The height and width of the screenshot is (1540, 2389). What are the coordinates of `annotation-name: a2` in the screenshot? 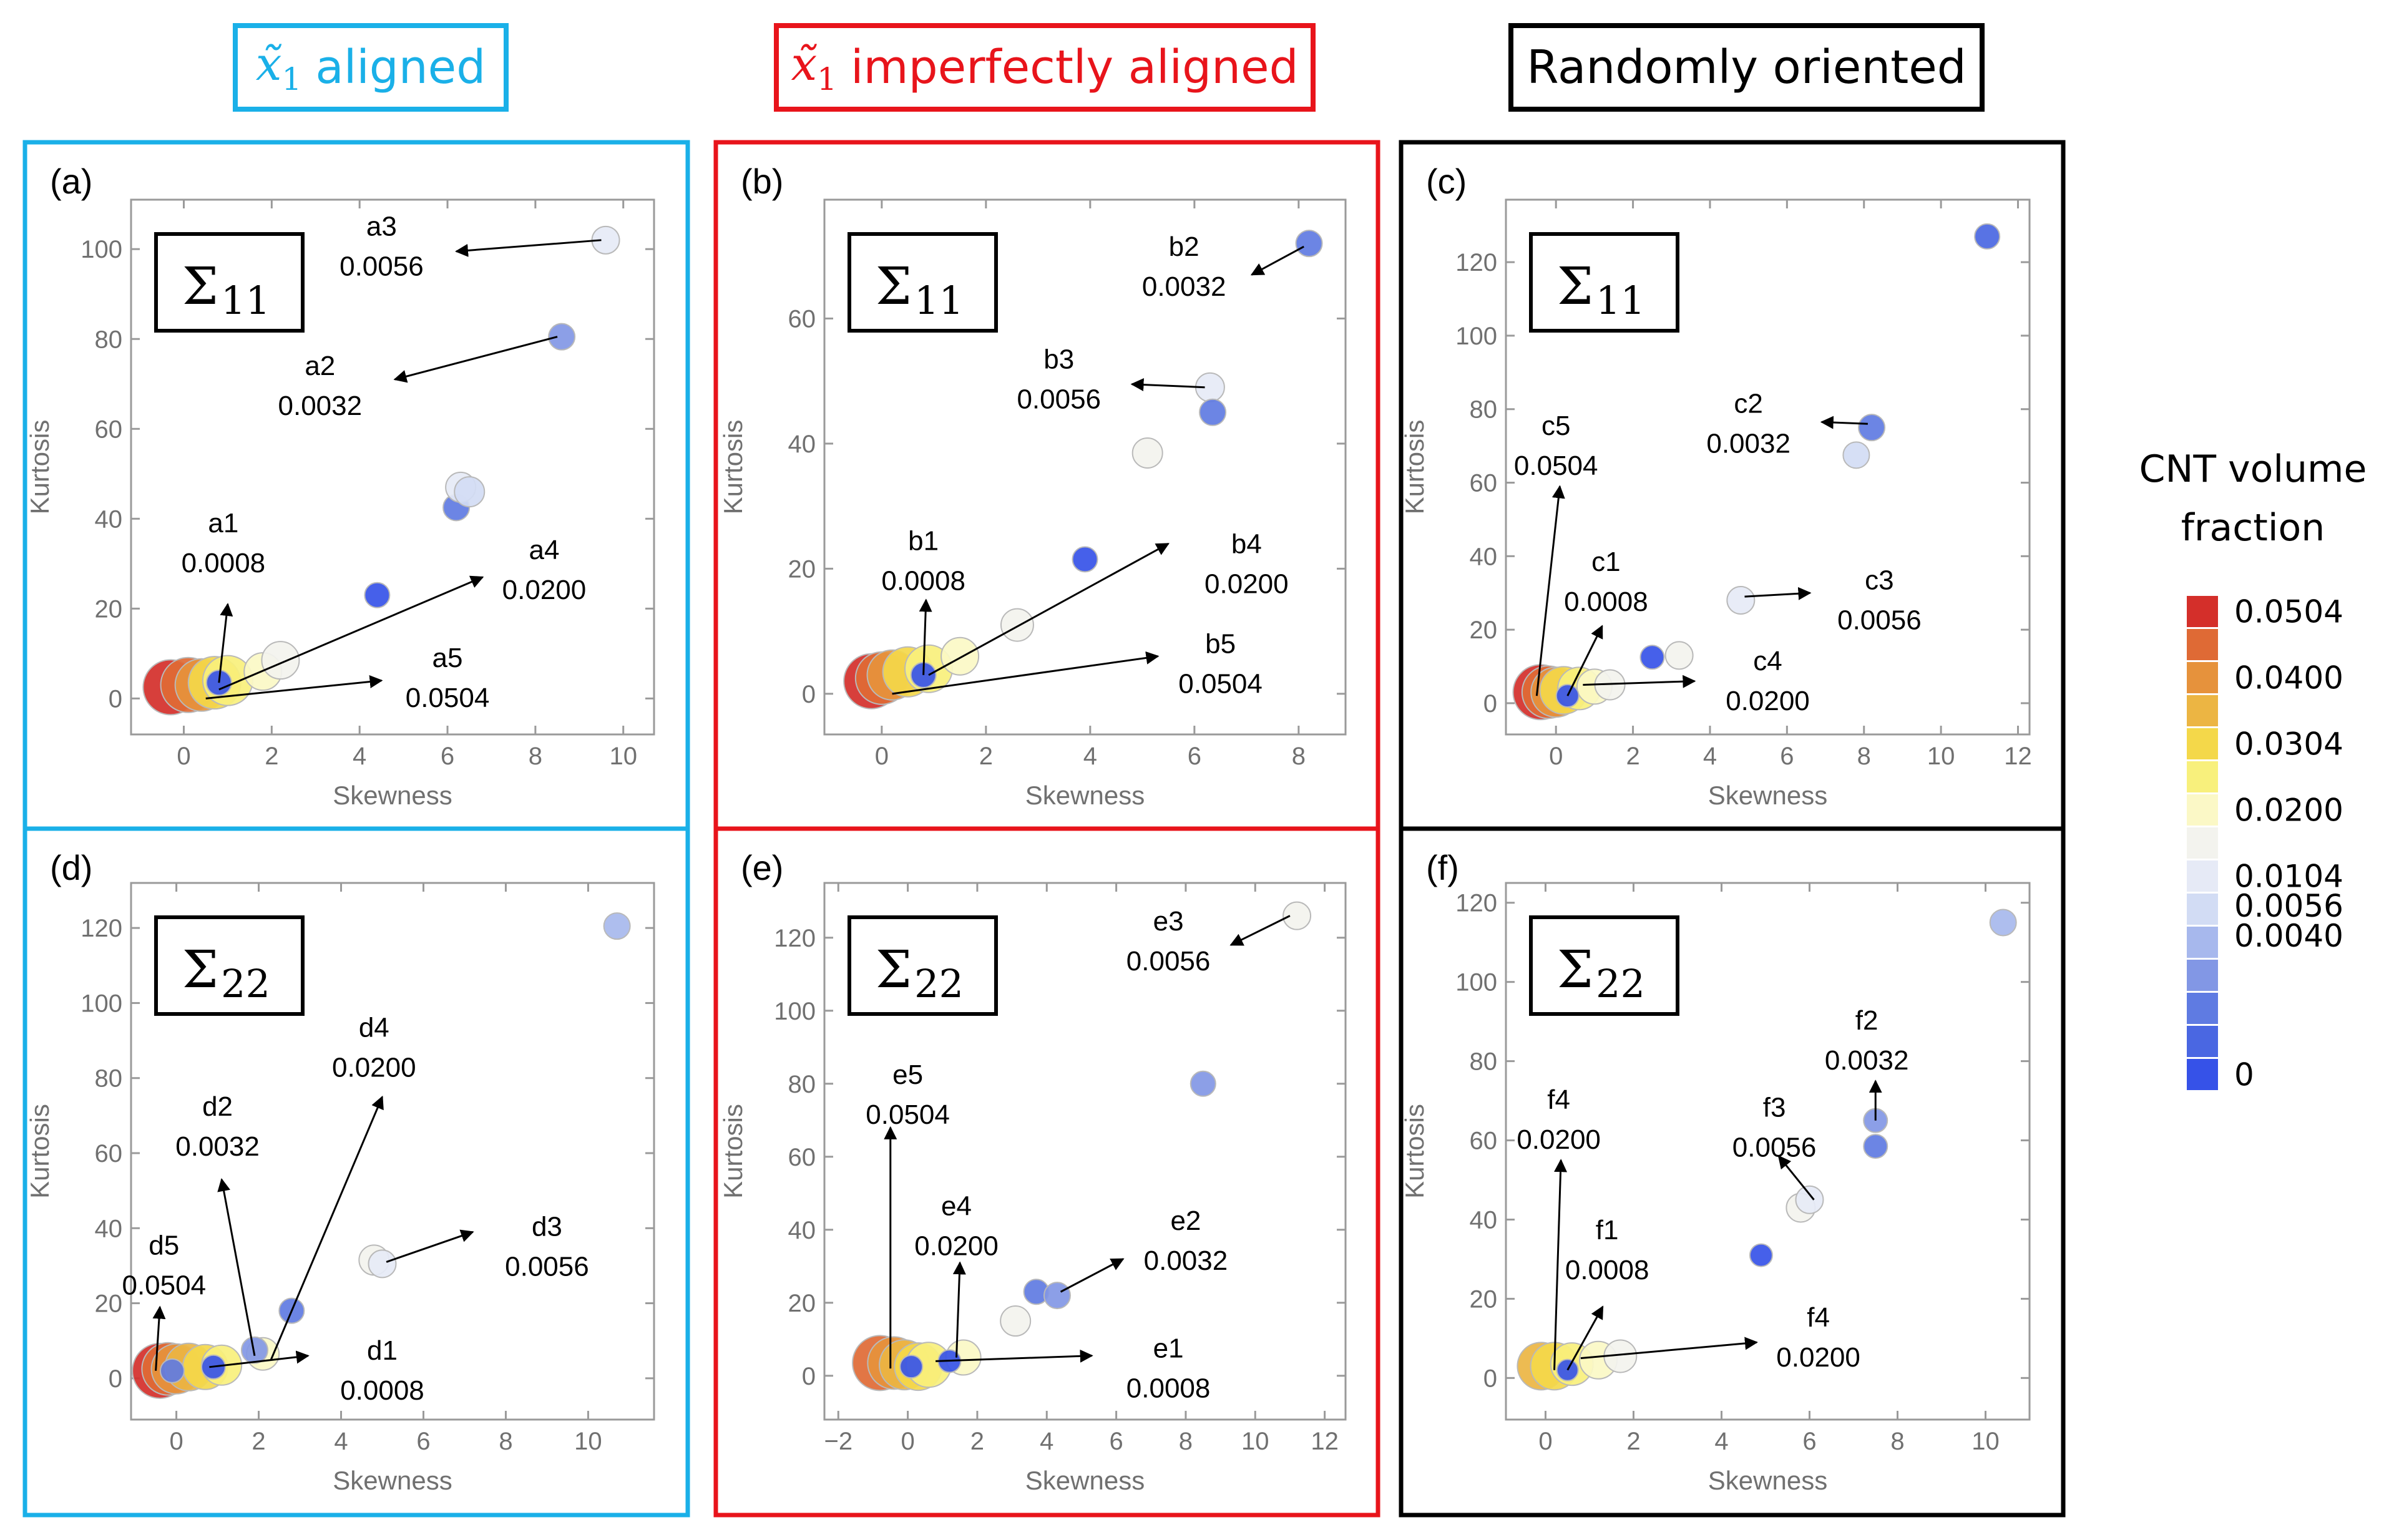 It's located at (320, 366).